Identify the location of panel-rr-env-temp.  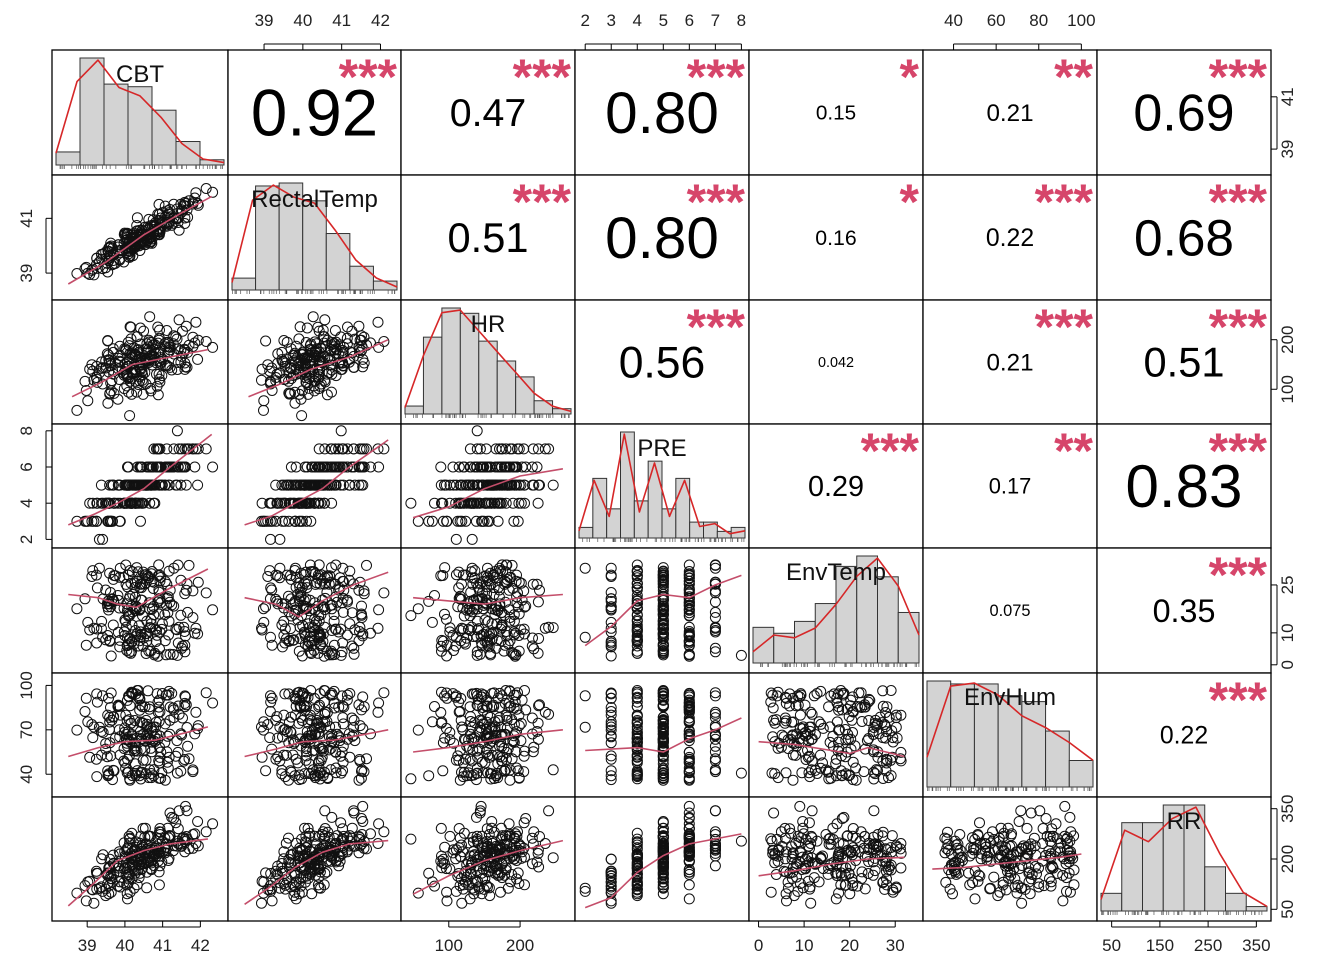
(836, 859).